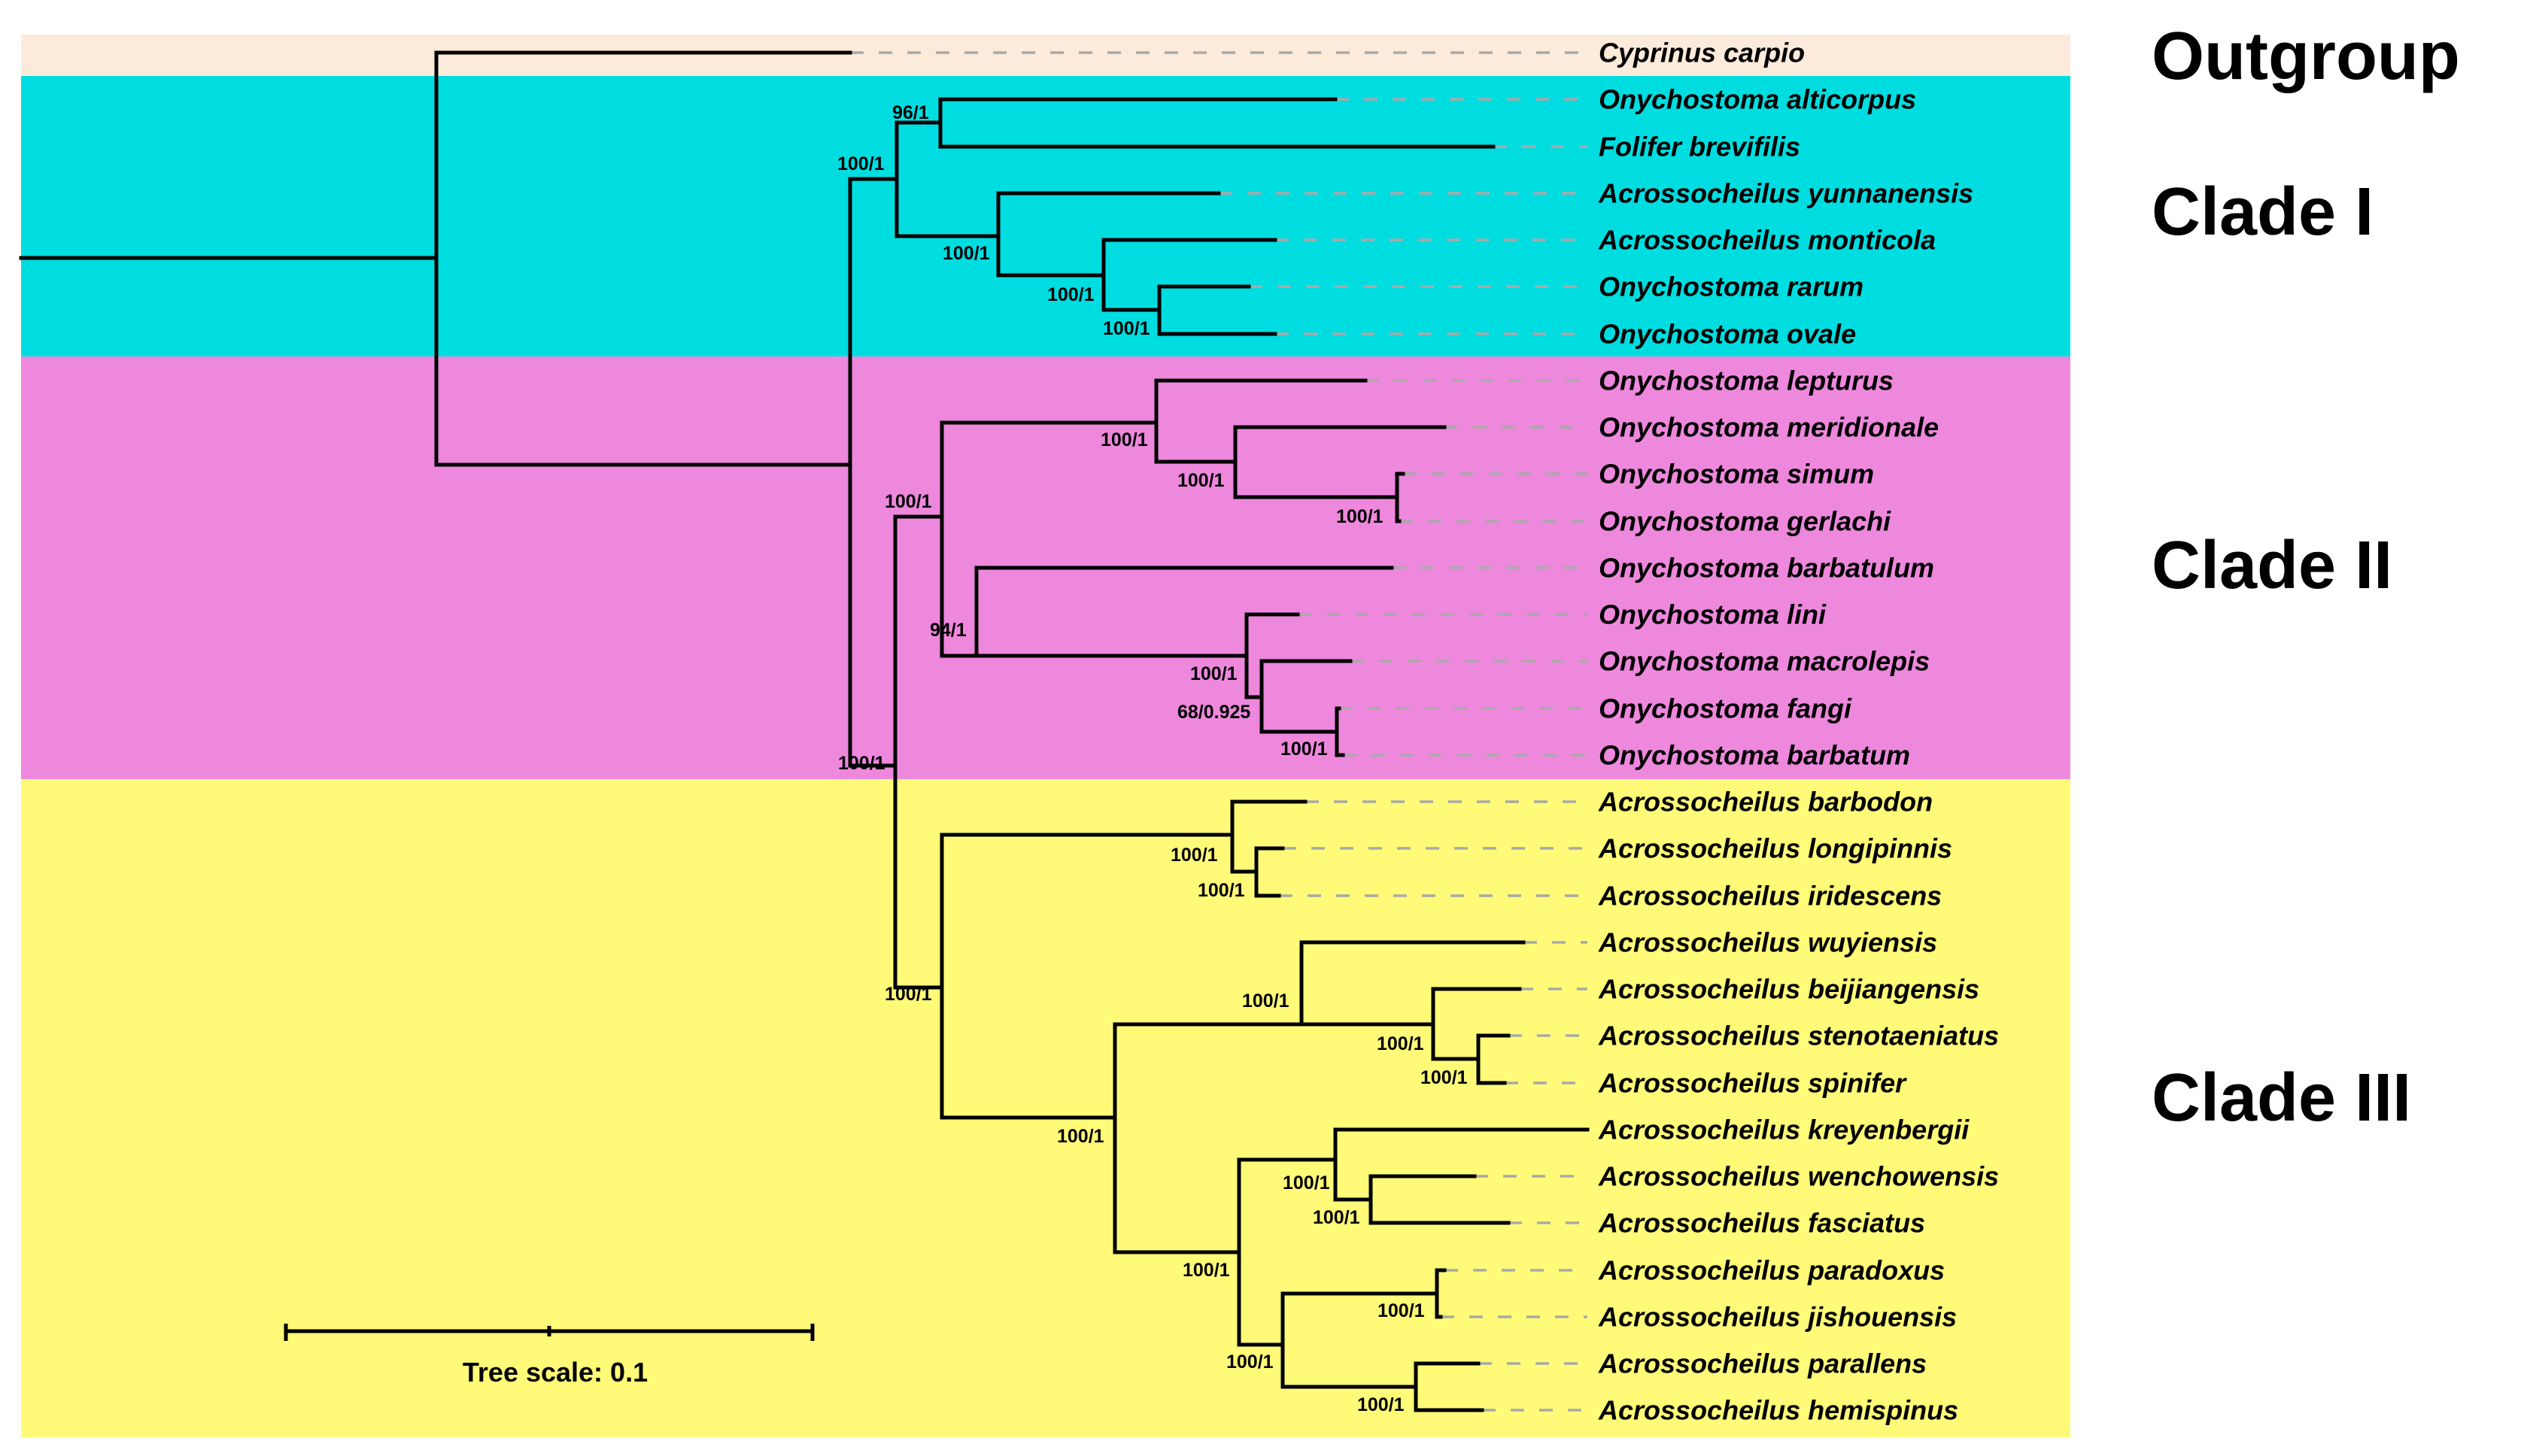  I want to click on taxon-label: Onychostoma rarum, so click(1731, 286).